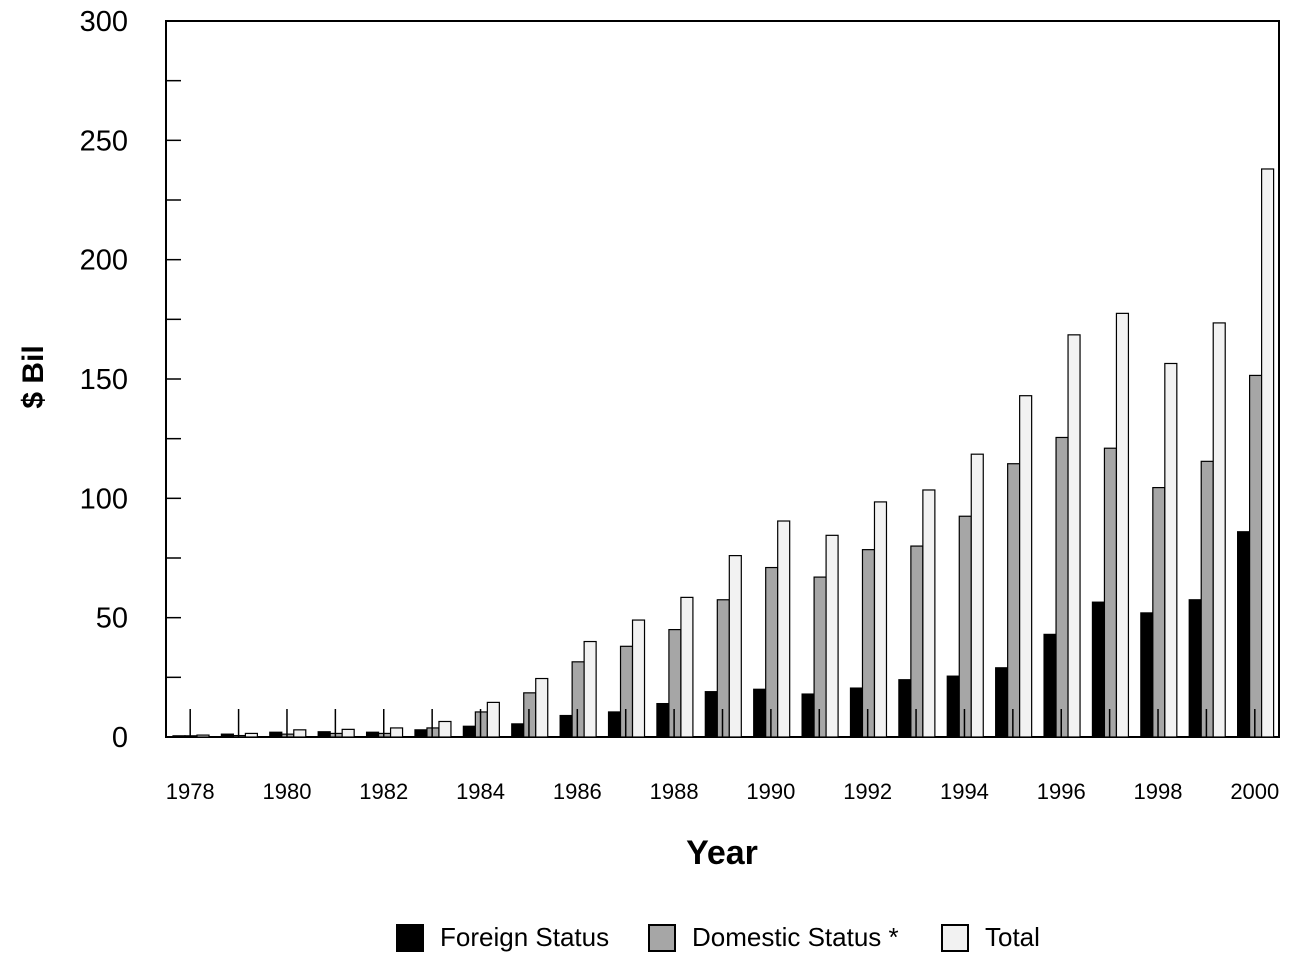 This screenshot has width=1296, height=962. Describe the element at coordinates (300, 733) in the screenshot. I see `bar-total-1980` at that location.